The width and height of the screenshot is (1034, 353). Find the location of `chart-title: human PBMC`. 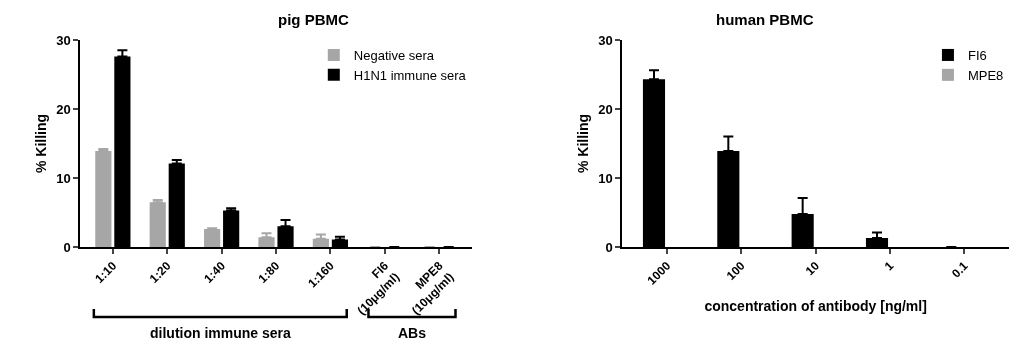

chart-title: human PBMC is located at coordinates (765, 19).